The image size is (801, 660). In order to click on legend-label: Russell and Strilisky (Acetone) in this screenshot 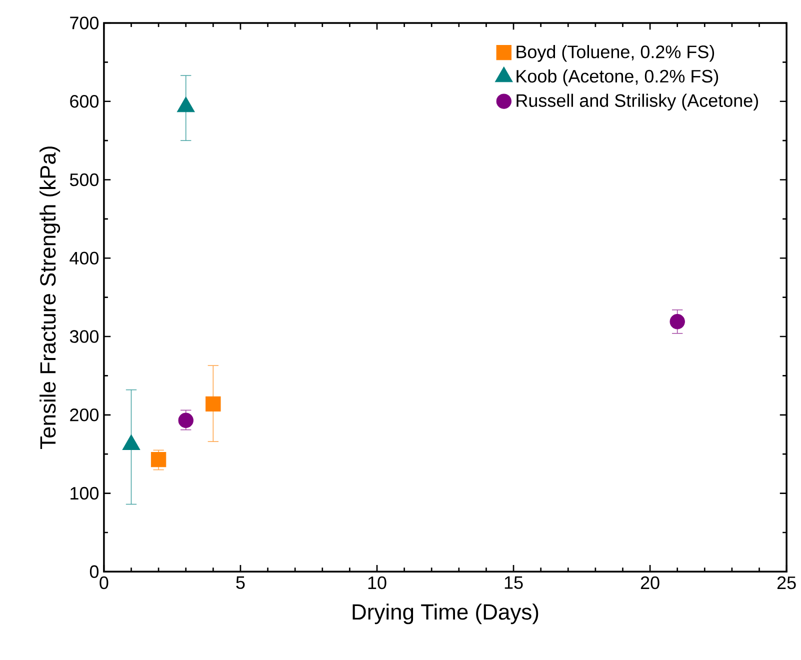, I will do `click(637, 102)`.